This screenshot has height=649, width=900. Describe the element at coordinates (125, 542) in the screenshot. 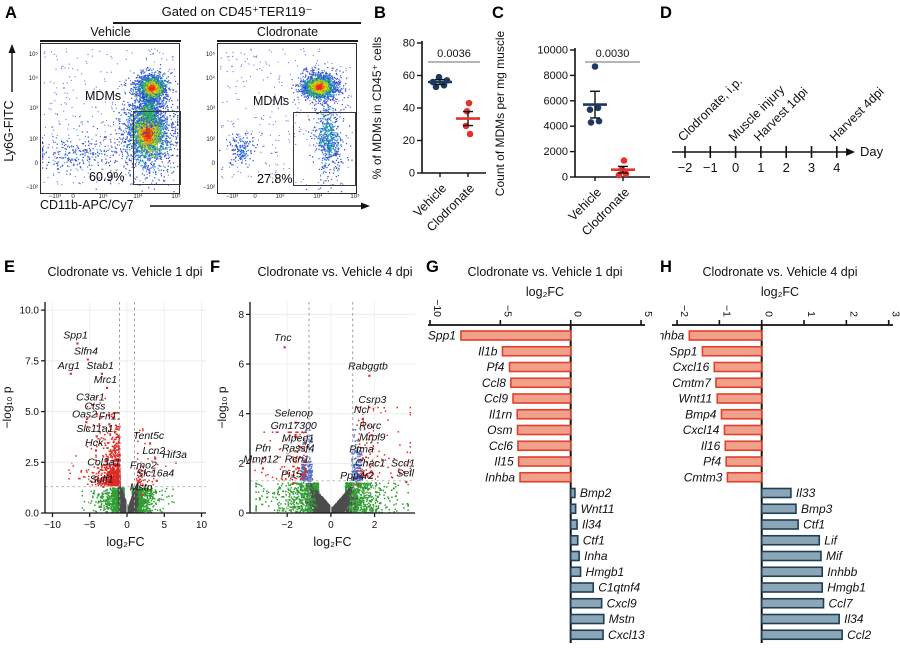

I see `x-axis-label: log₂FC` at that location.